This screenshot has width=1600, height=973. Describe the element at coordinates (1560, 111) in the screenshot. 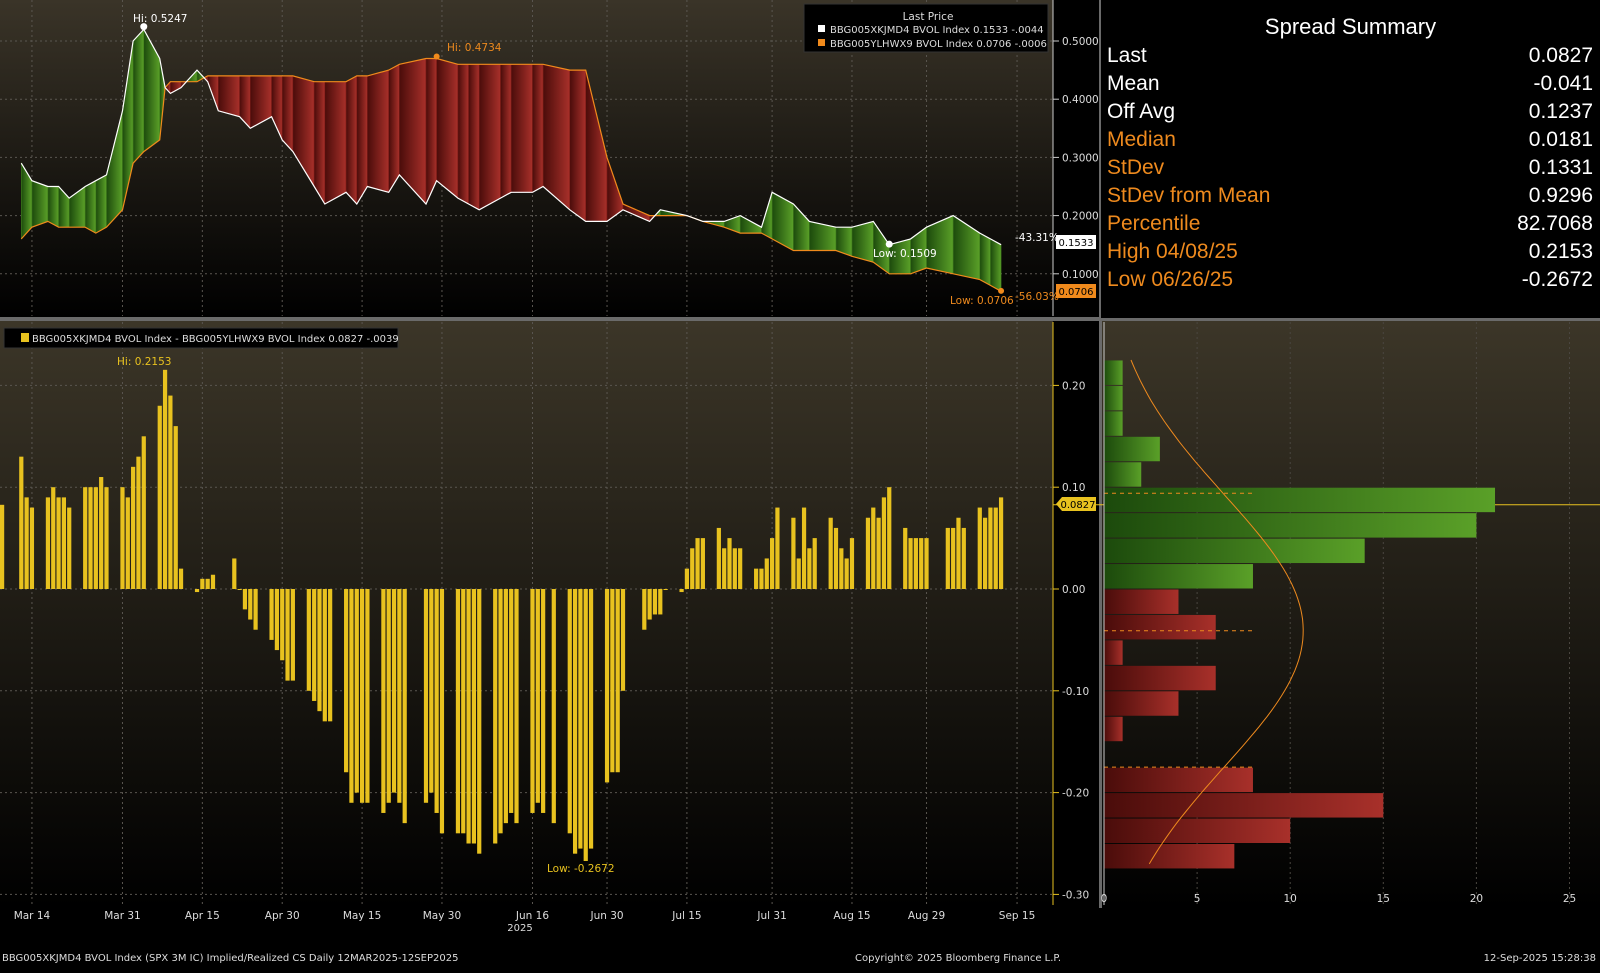

I see `summary-value: 0.1237` at that location.